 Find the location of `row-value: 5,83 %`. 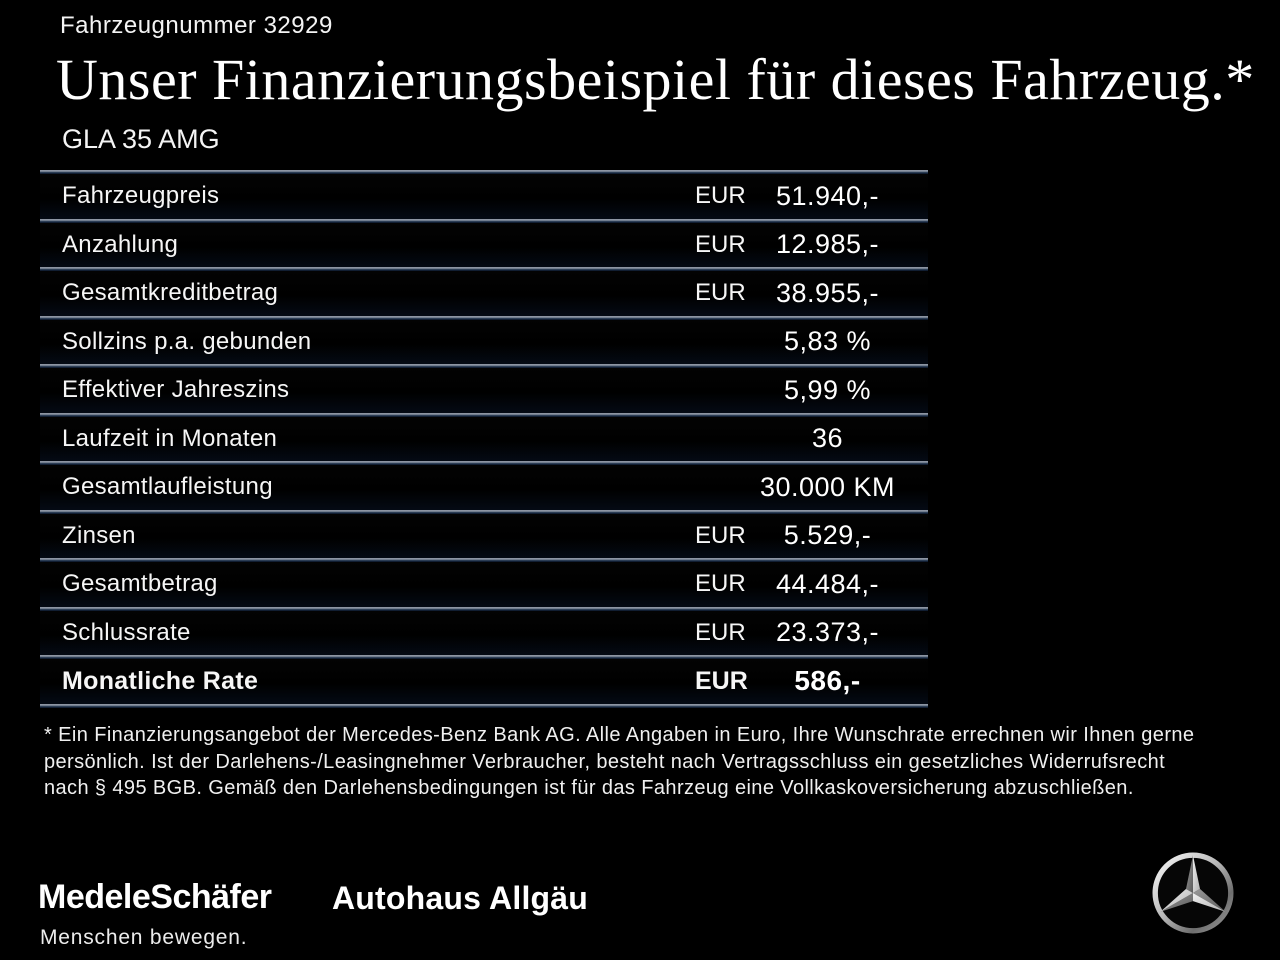

row-value: 5,83 % is located at coordinates (827, 341).